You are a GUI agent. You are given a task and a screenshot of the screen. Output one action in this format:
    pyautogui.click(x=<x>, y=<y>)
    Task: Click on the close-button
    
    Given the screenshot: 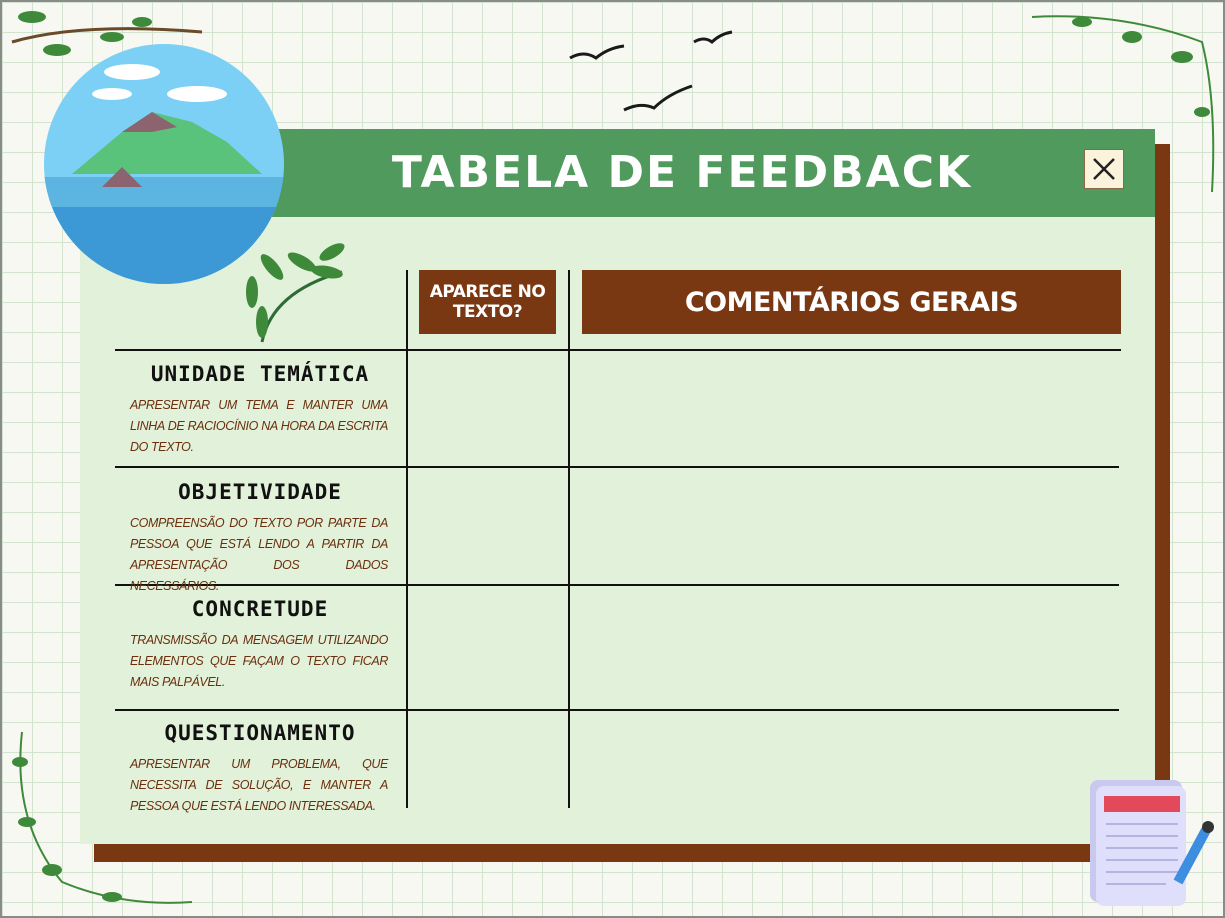 What is the action you would take?
    pyautogui.click(x=1104, y=169)
    